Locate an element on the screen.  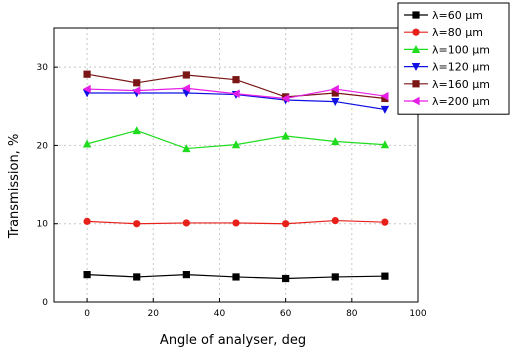
x-axis-title: Angle of analyser, deg is located at coordinates (233, 340).